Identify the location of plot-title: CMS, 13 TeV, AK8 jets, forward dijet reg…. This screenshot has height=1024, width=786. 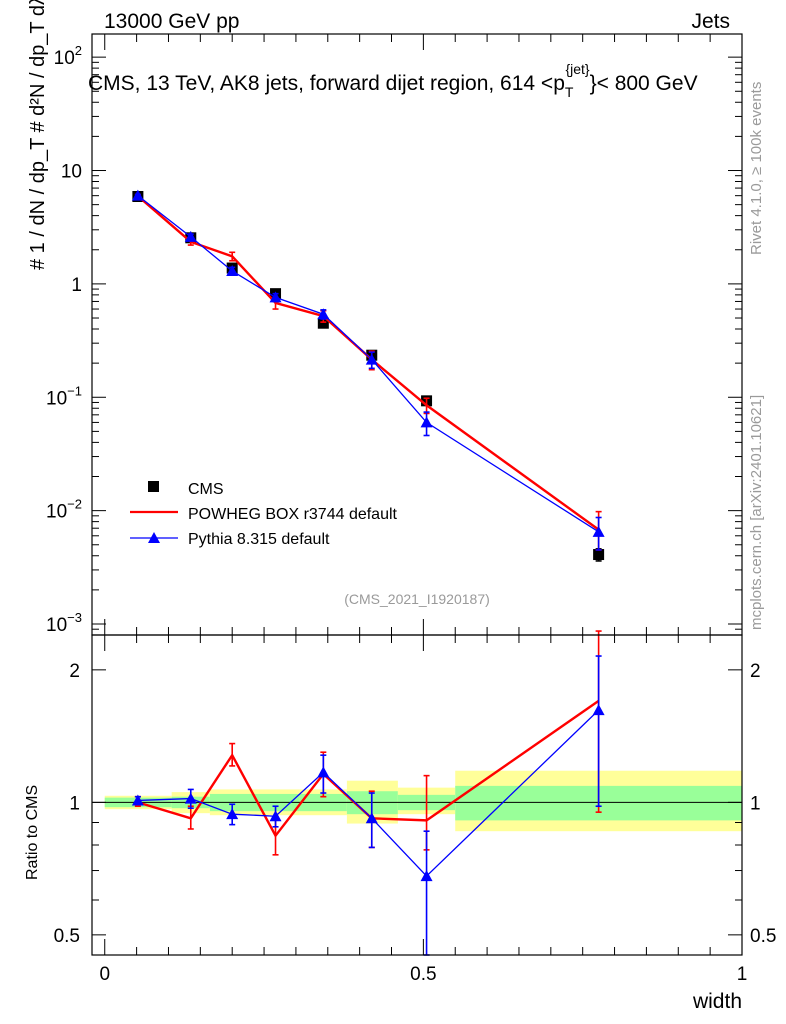
(393, 80).